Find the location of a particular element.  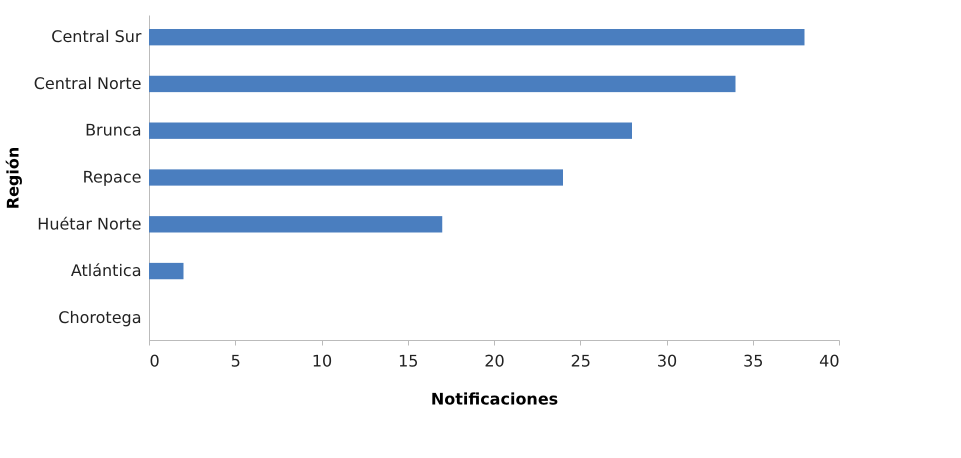

y-tick-label: Central Norte is located at coordinates (88, 83).